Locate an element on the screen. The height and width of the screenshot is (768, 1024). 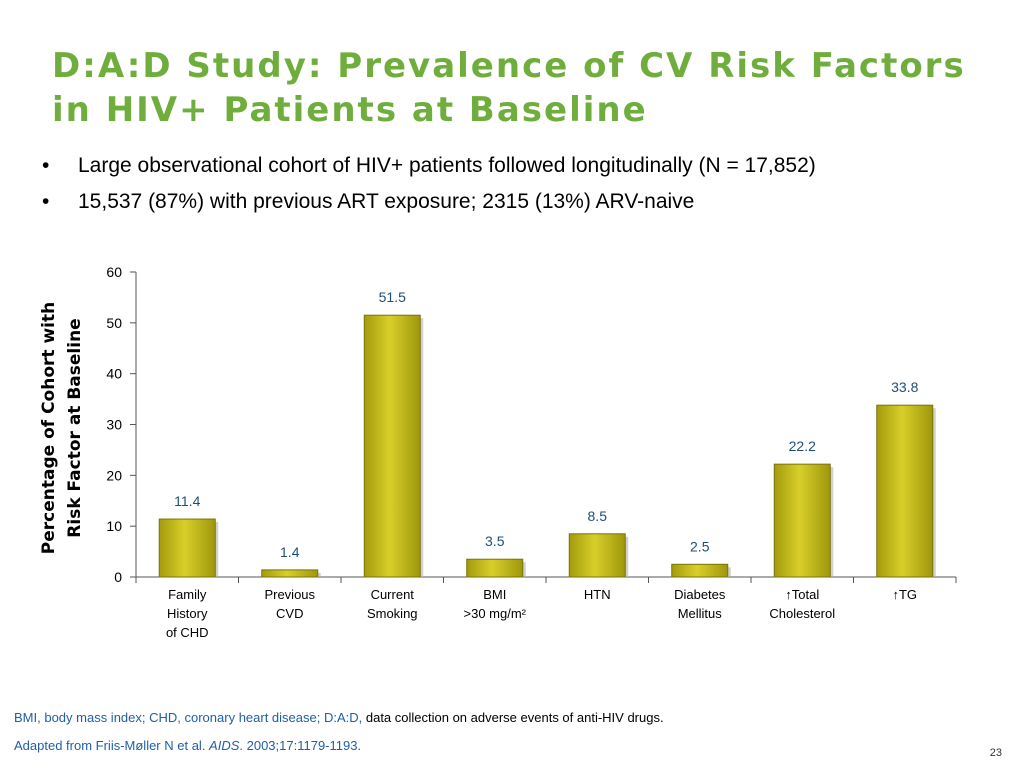
bar-value-label: 8.5 is located at coordinates (598, 516).